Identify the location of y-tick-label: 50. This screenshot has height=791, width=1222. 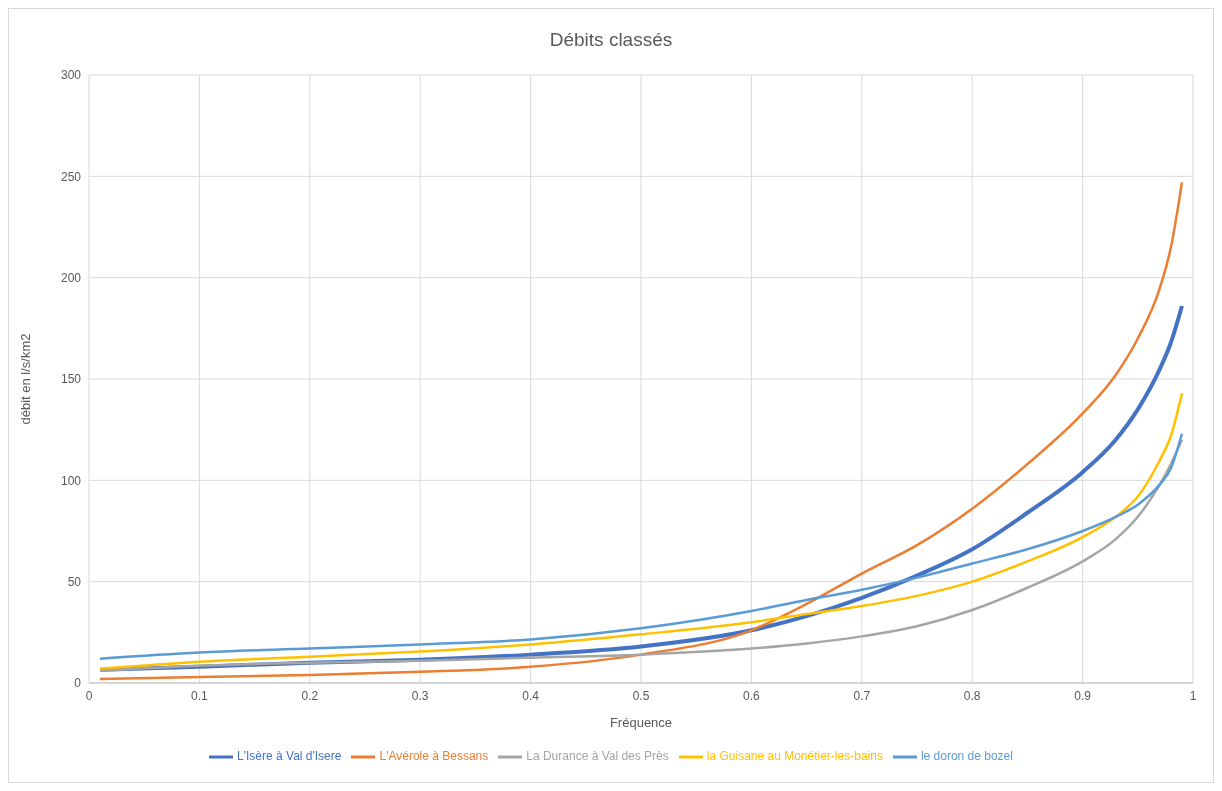
(74, 581).